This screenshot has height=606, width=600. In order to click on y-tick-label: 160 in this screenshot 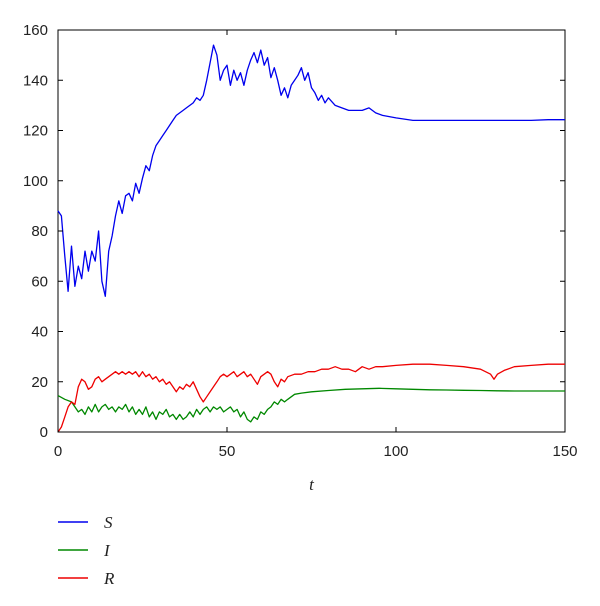, I will do `click(35, 30)`.